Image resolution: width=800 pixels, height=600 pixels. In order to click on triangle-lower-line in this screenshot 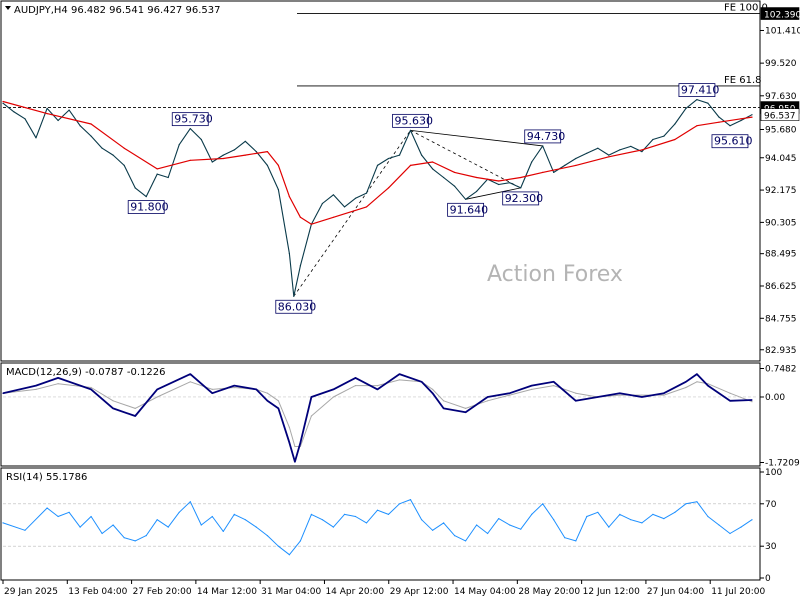, I will do `click(493, 193)`.